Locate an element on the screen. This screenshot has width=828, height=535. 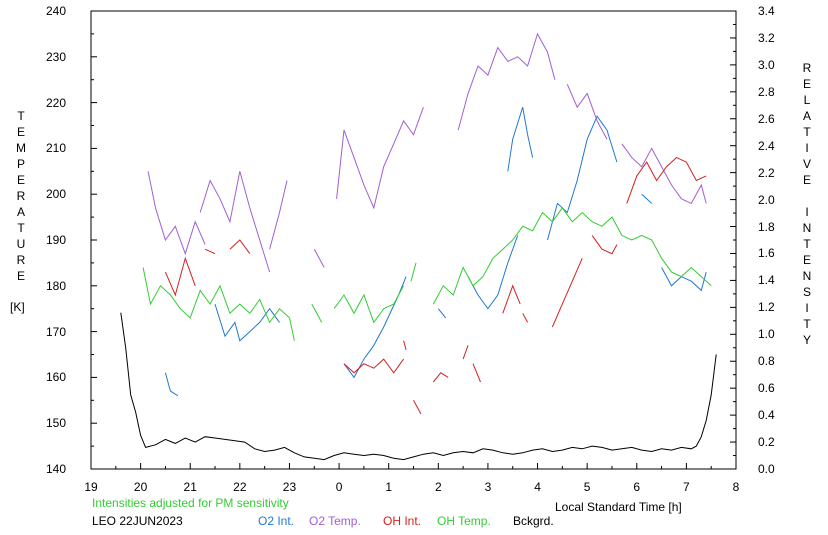
left-tick-label: 140 is located at coordinates (55, 469).